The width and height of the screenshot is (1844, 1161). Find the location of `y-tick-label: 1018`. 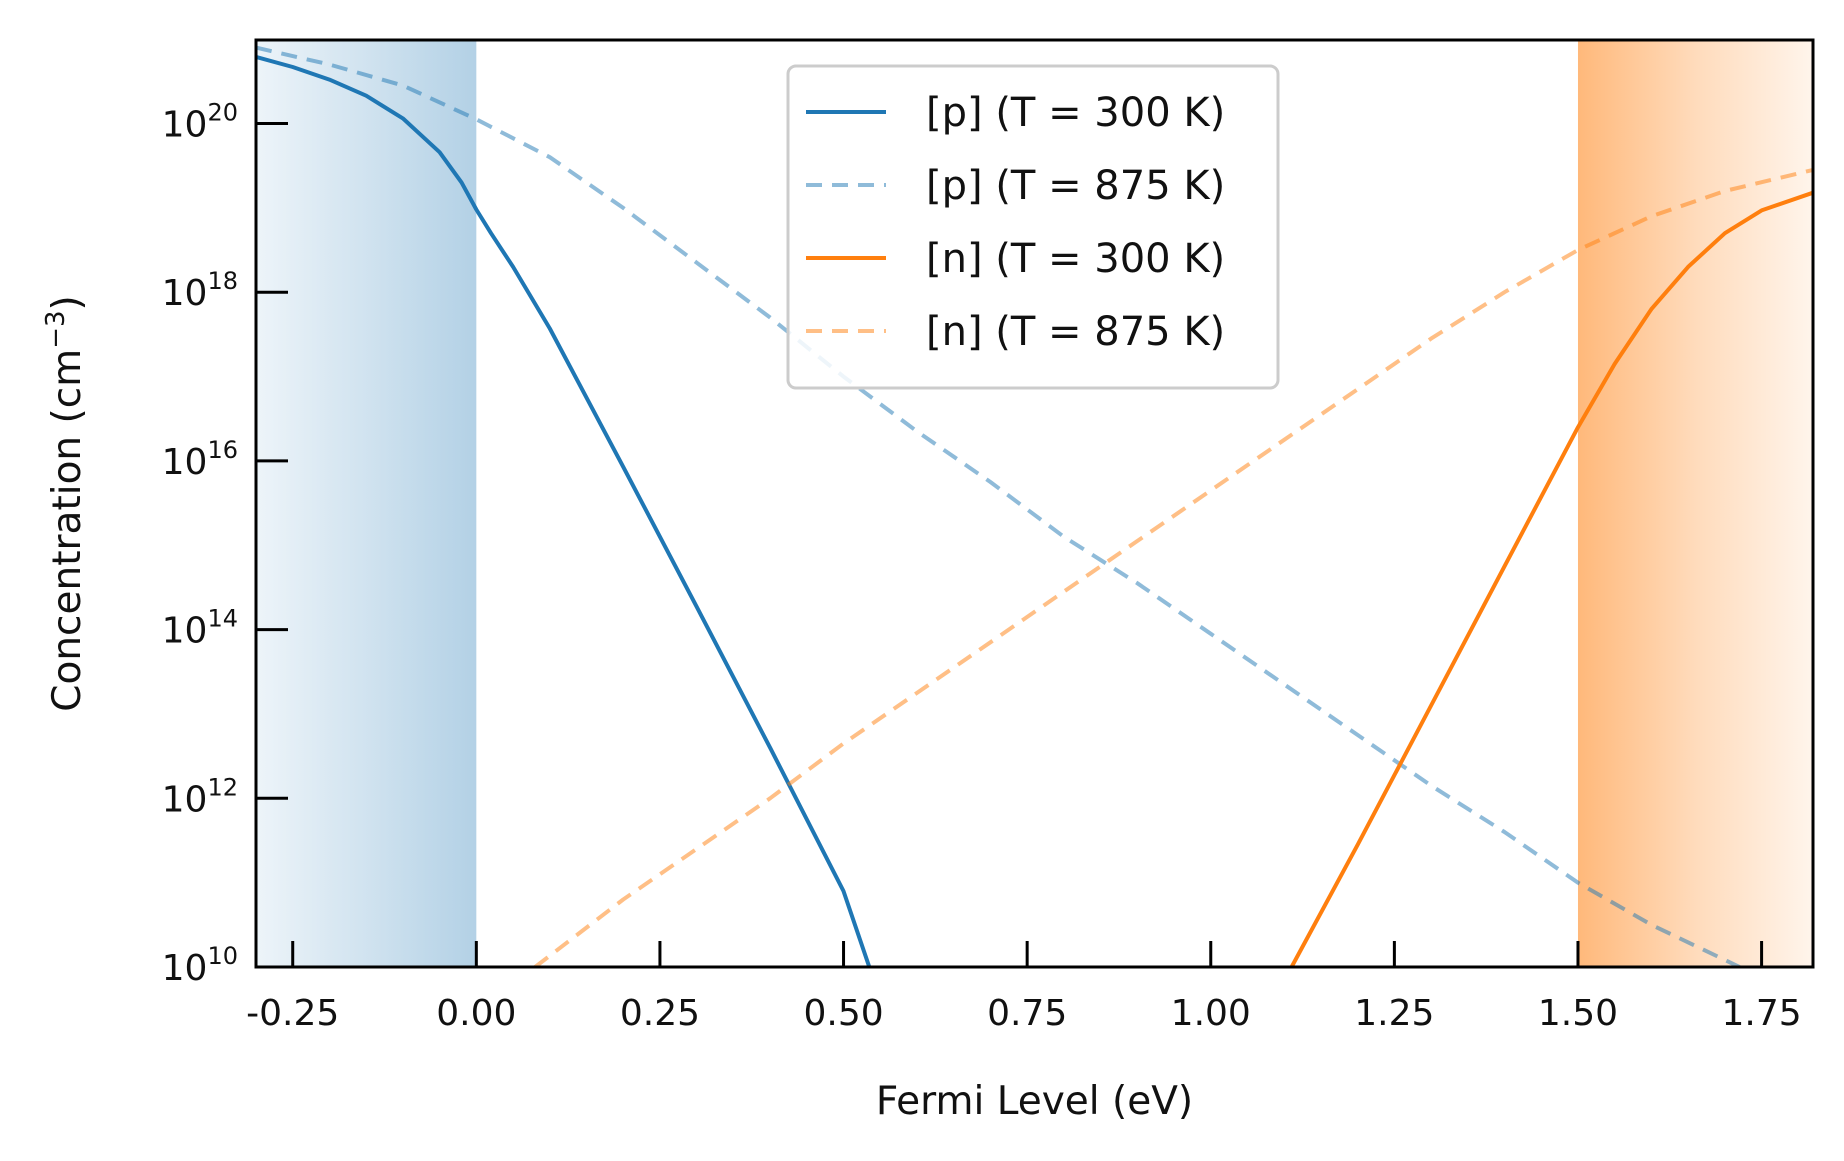

y-tick-label: 1018 is located at coordinates (200, 290).